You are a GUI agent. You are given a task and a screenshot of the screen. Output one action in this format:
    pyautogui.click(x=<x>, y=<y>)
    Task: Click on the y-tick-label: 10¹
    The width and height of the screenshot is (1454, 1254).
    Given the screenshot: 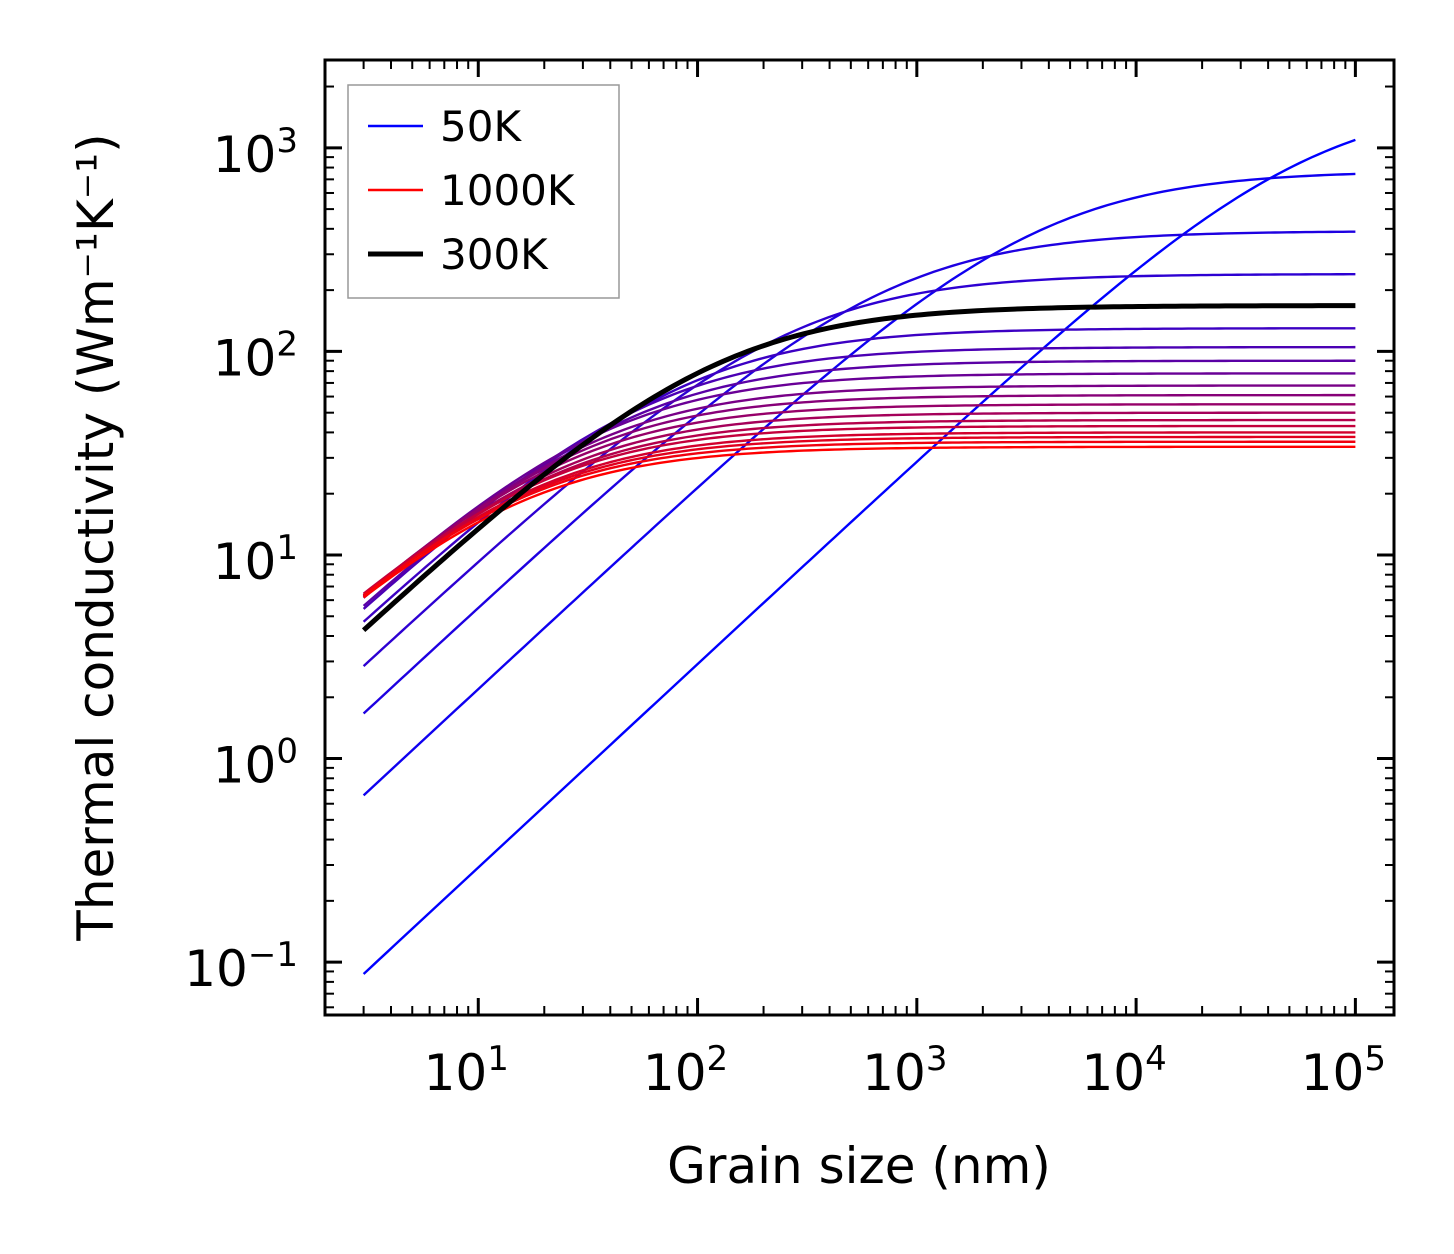 What is the action you would take?
    pyautogui.click(x=255, y=559)
    